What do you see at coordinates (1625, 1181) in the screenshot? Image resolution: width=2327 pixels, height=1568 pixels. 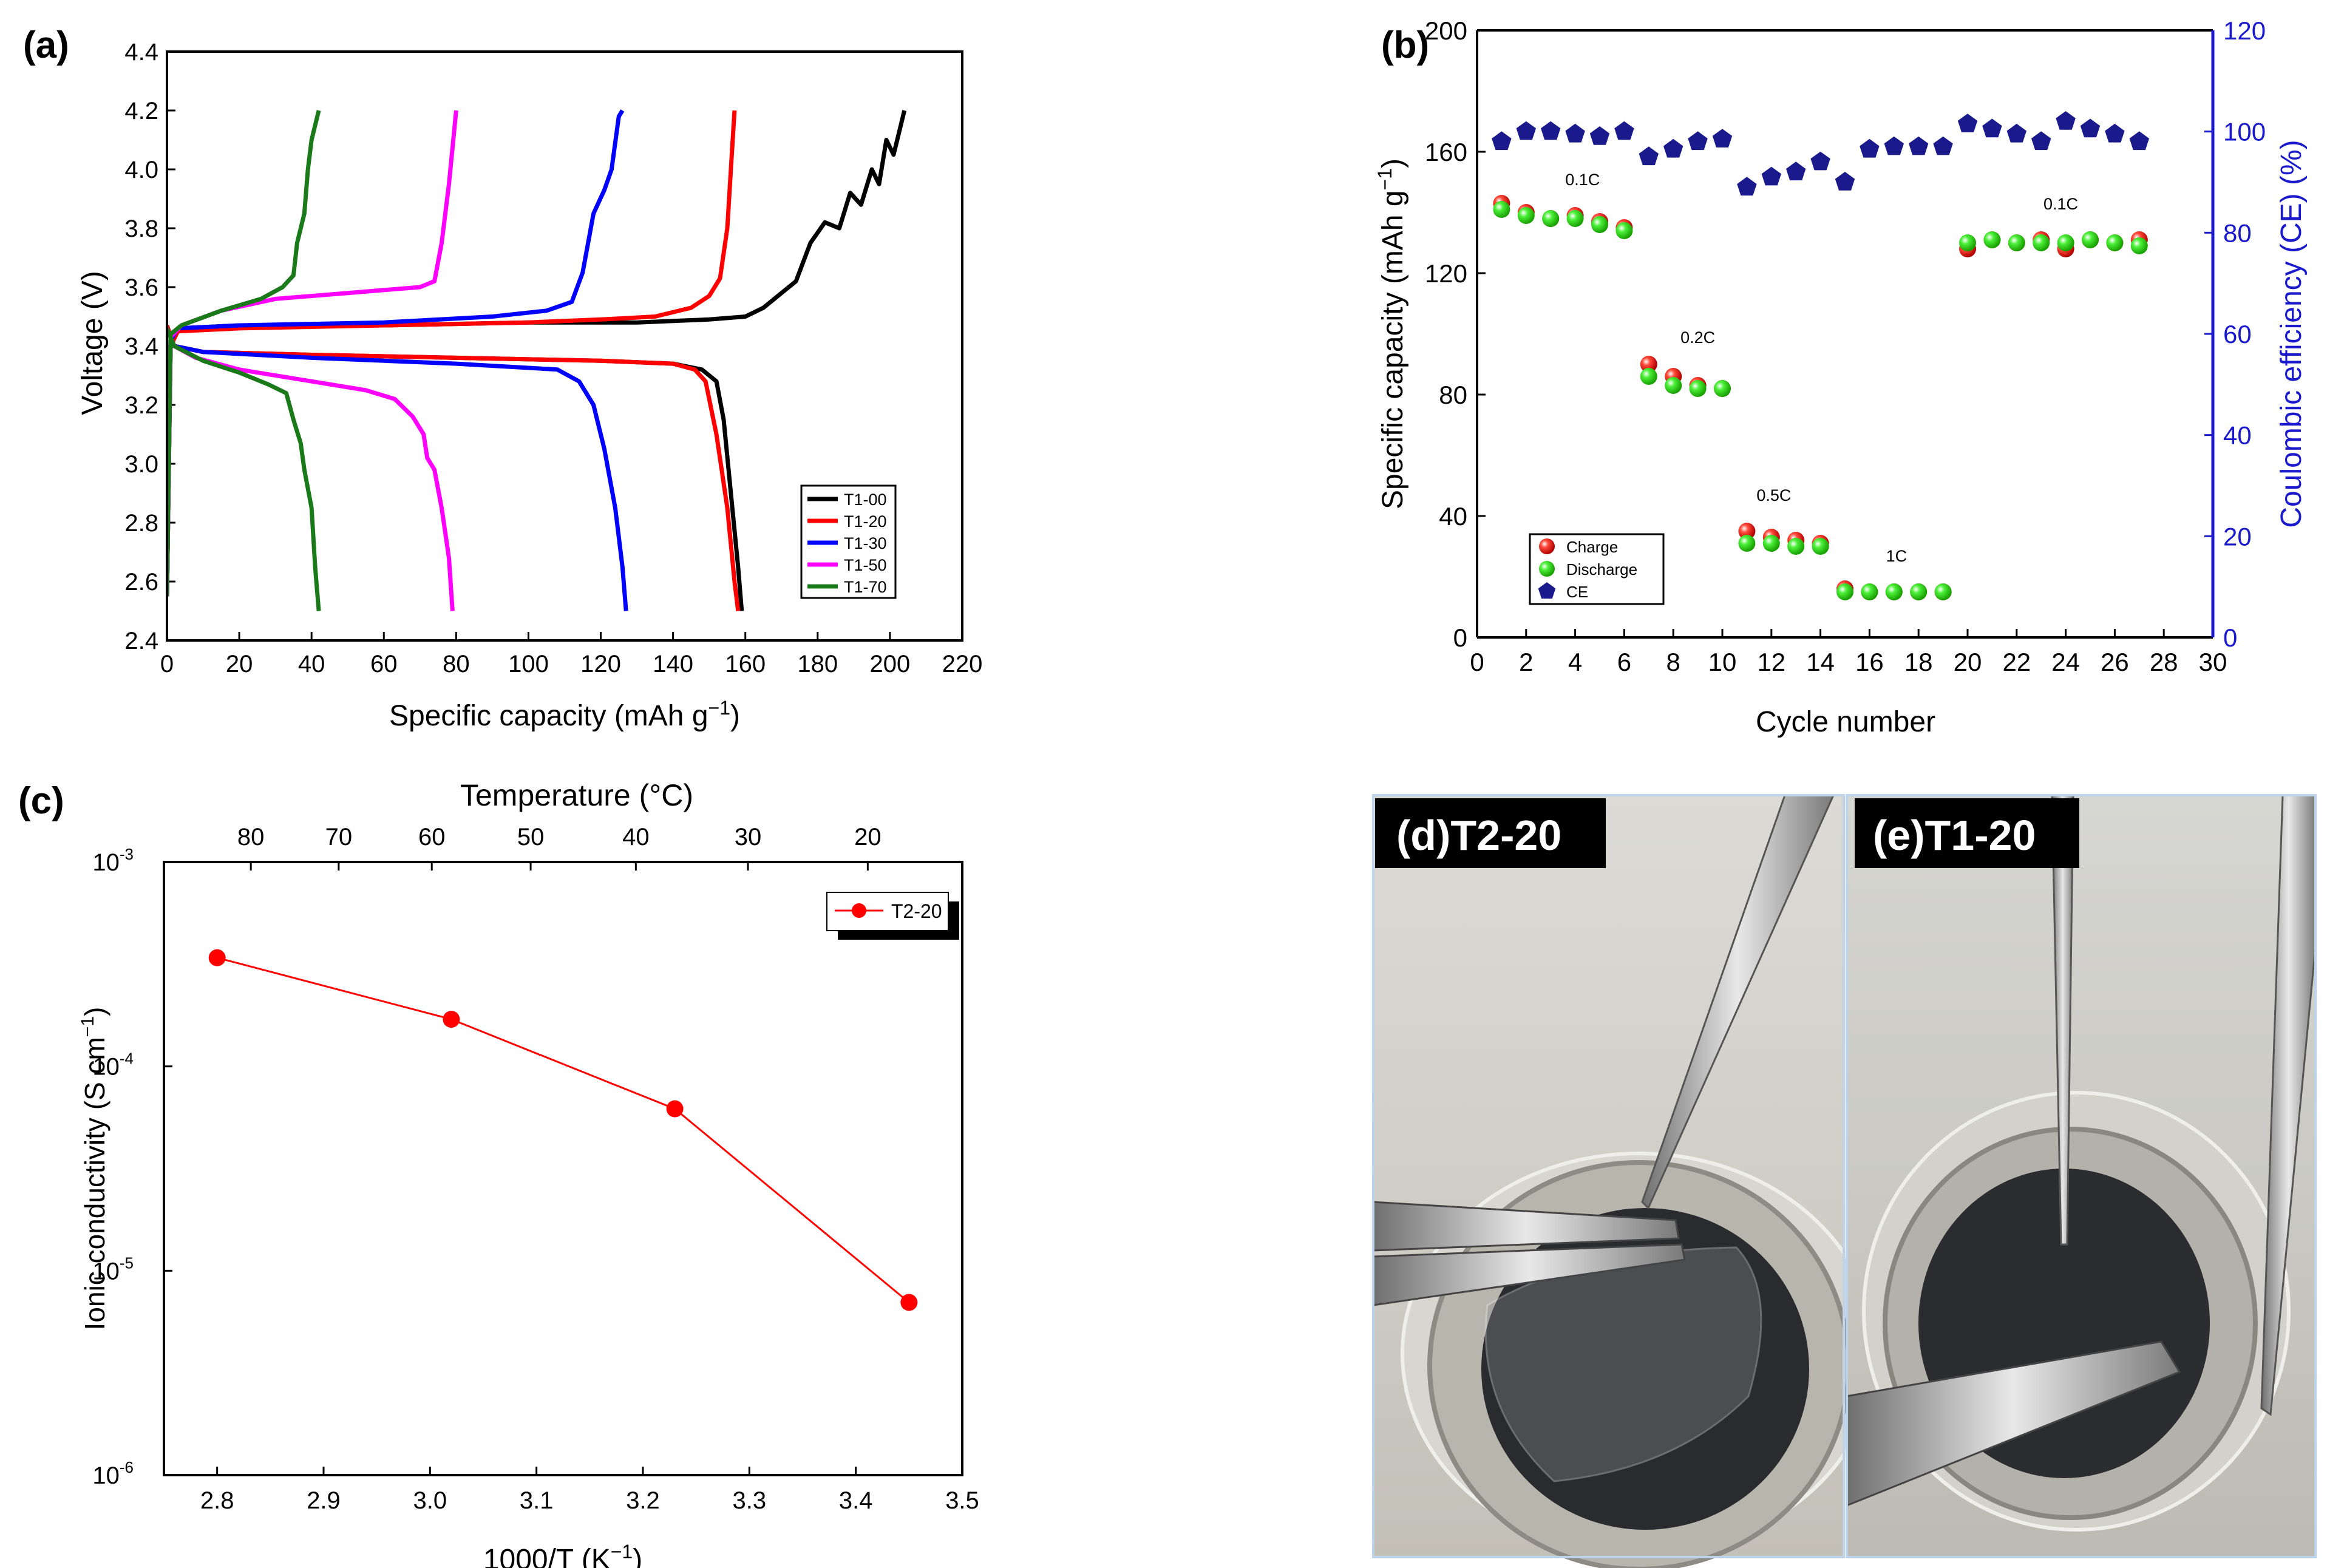 I see `panel-d-photo: (d)T2-20` at bounding box center [1625, 1181].